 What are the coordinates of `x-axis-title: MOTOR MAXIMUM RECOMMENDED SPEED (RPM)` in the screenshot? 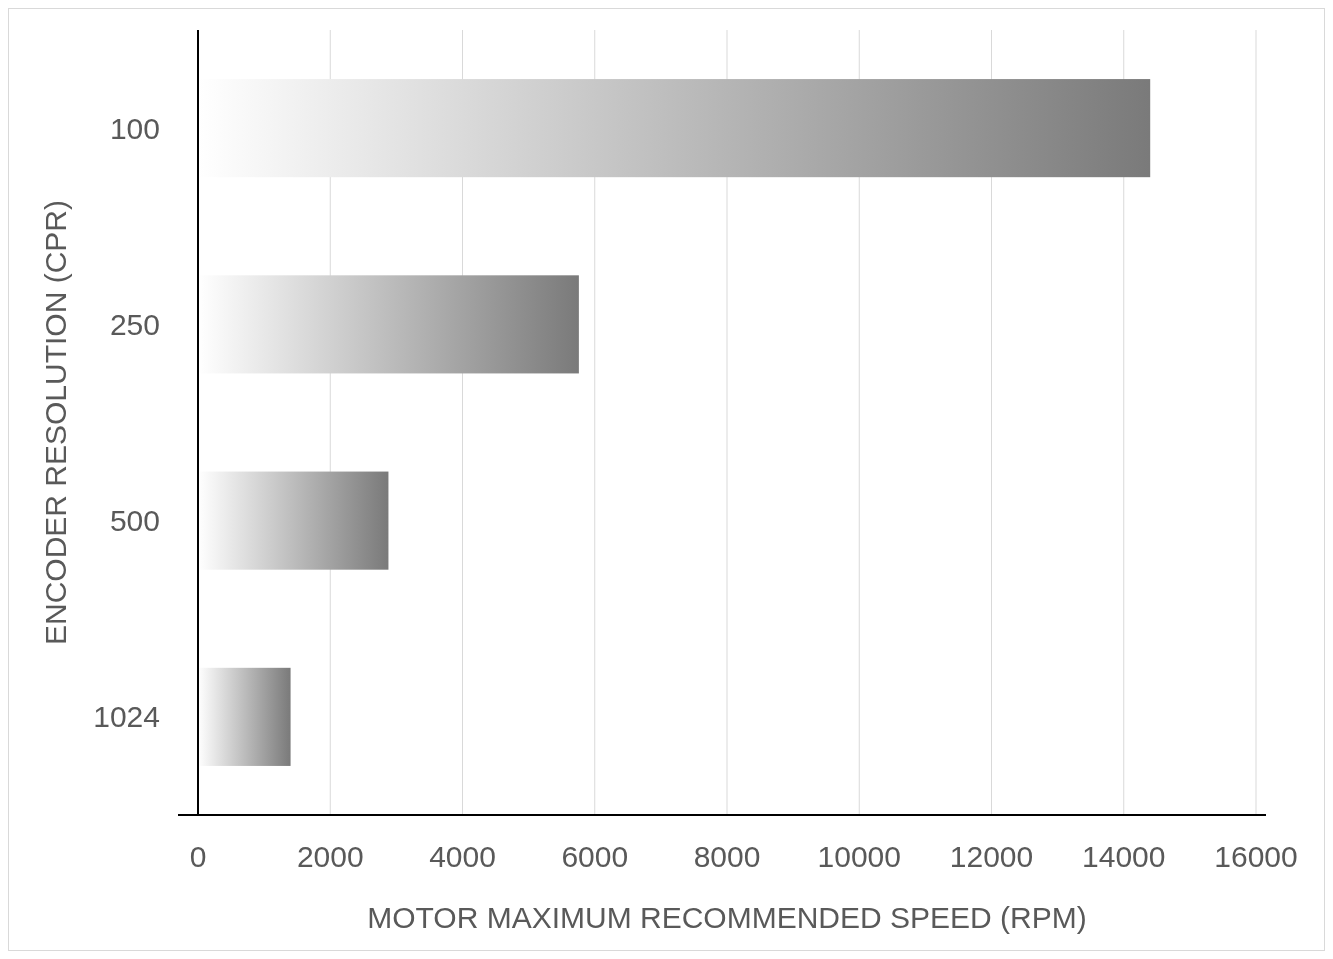 It's located at (727, 917).